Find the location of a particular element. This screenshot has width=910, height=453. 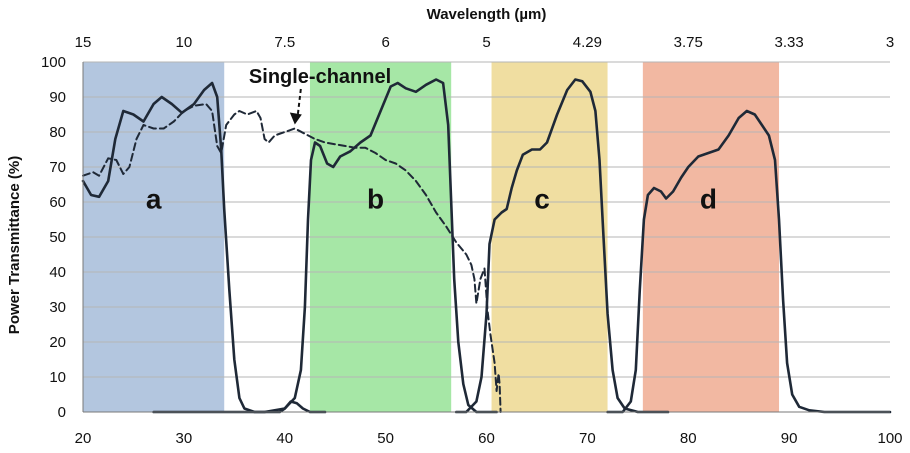

x-tick-label: 70 is located at coordinates (587, 438).